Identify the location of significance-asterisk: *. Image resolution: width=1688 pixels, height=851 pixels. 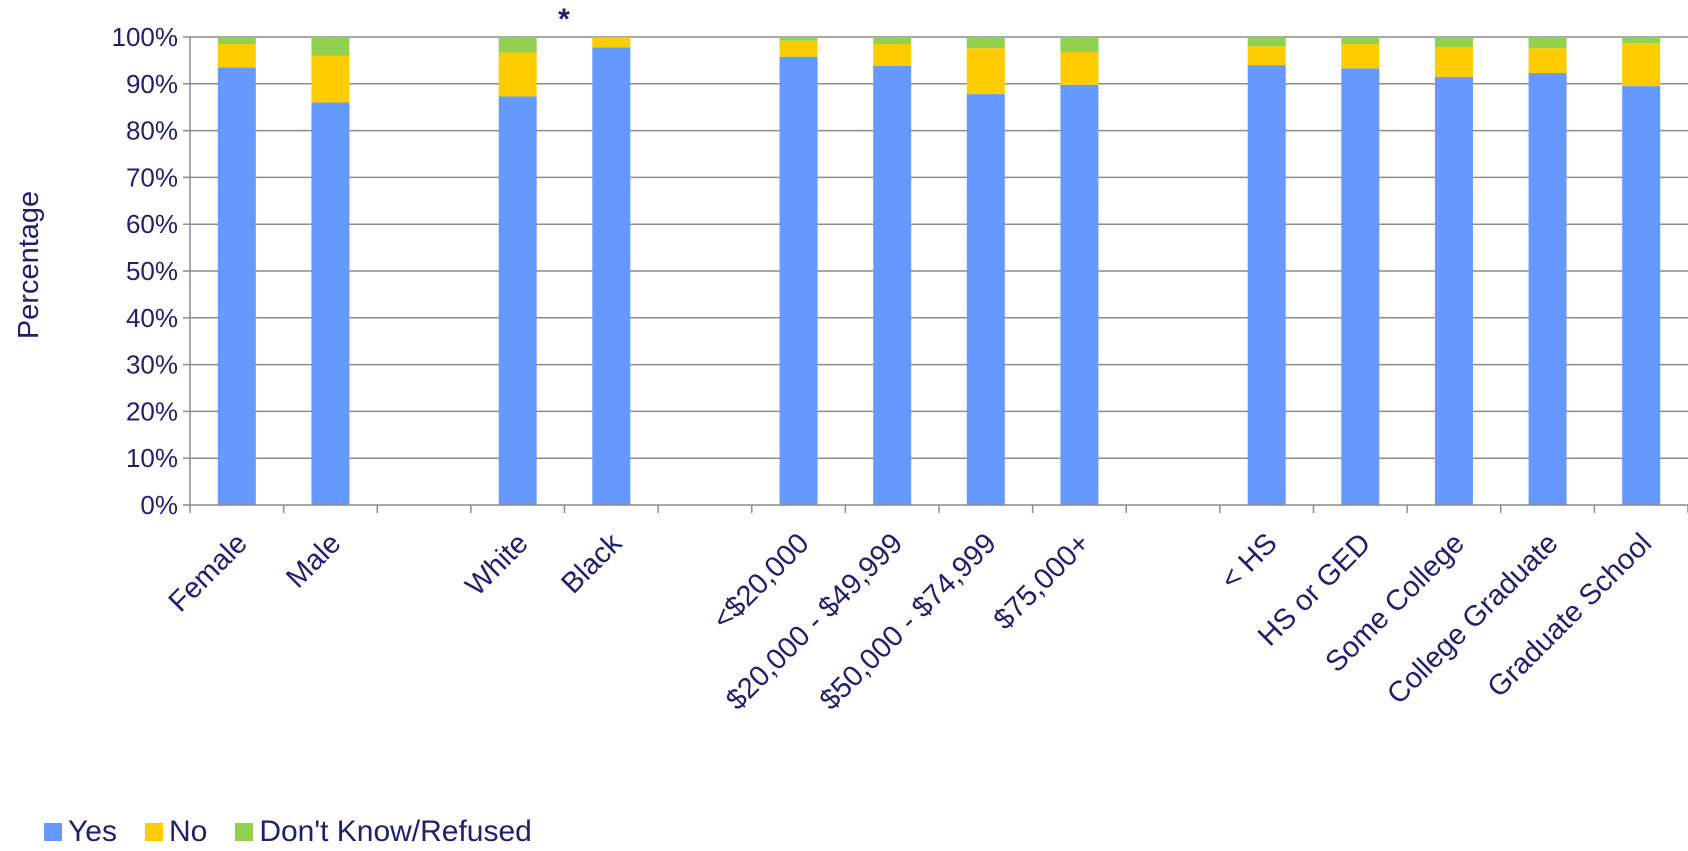
(564, 19).